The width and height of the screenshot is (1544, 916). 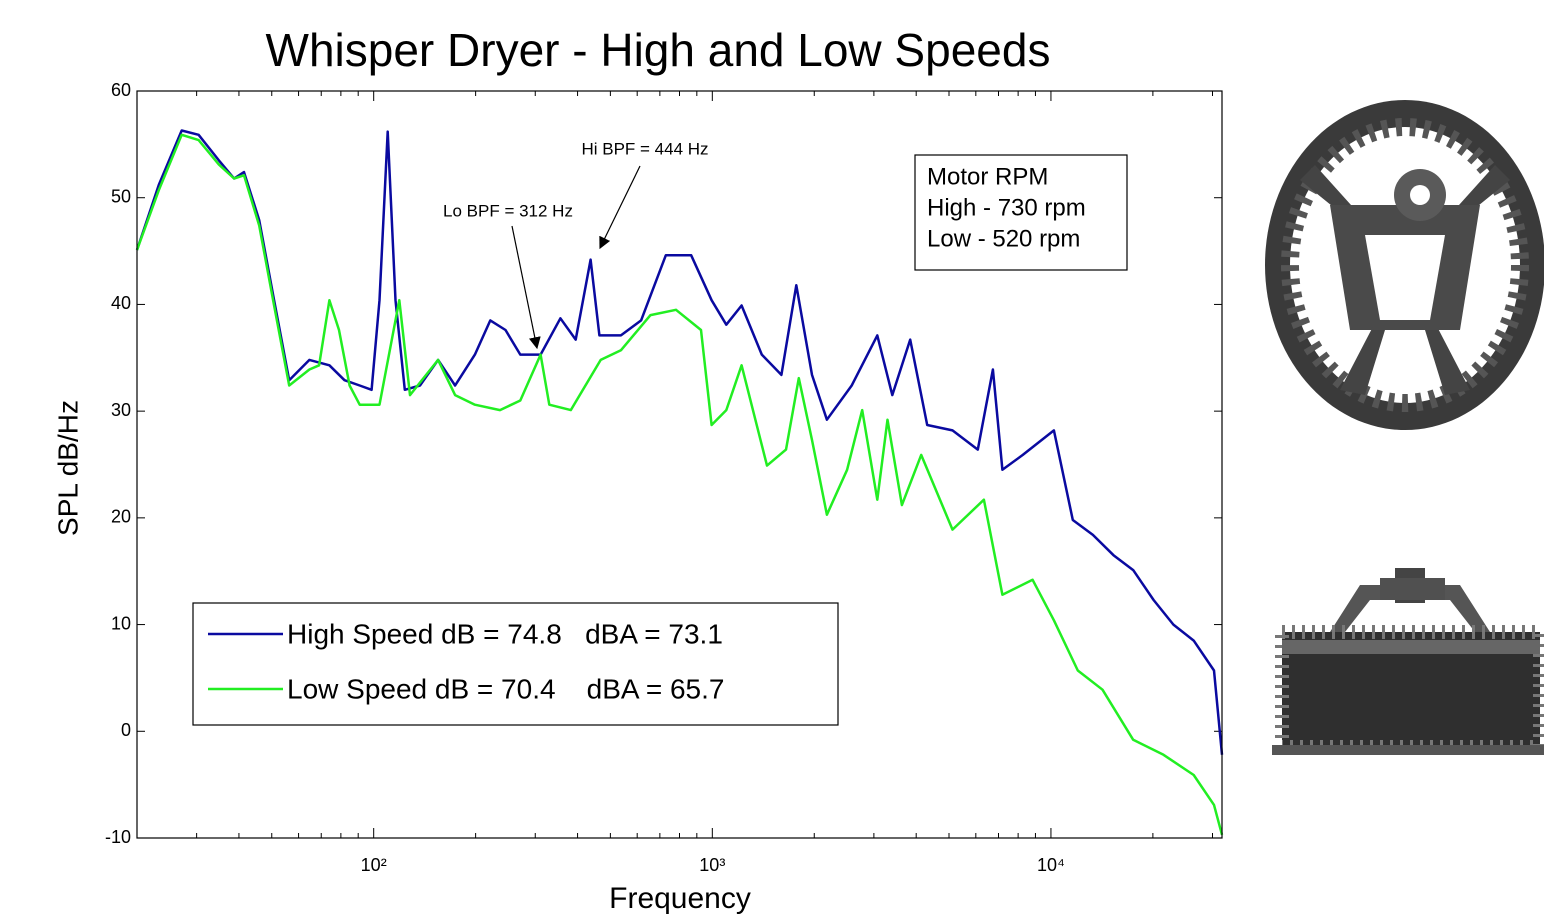 I want to click on legend-box, so click(x=515, y=664).